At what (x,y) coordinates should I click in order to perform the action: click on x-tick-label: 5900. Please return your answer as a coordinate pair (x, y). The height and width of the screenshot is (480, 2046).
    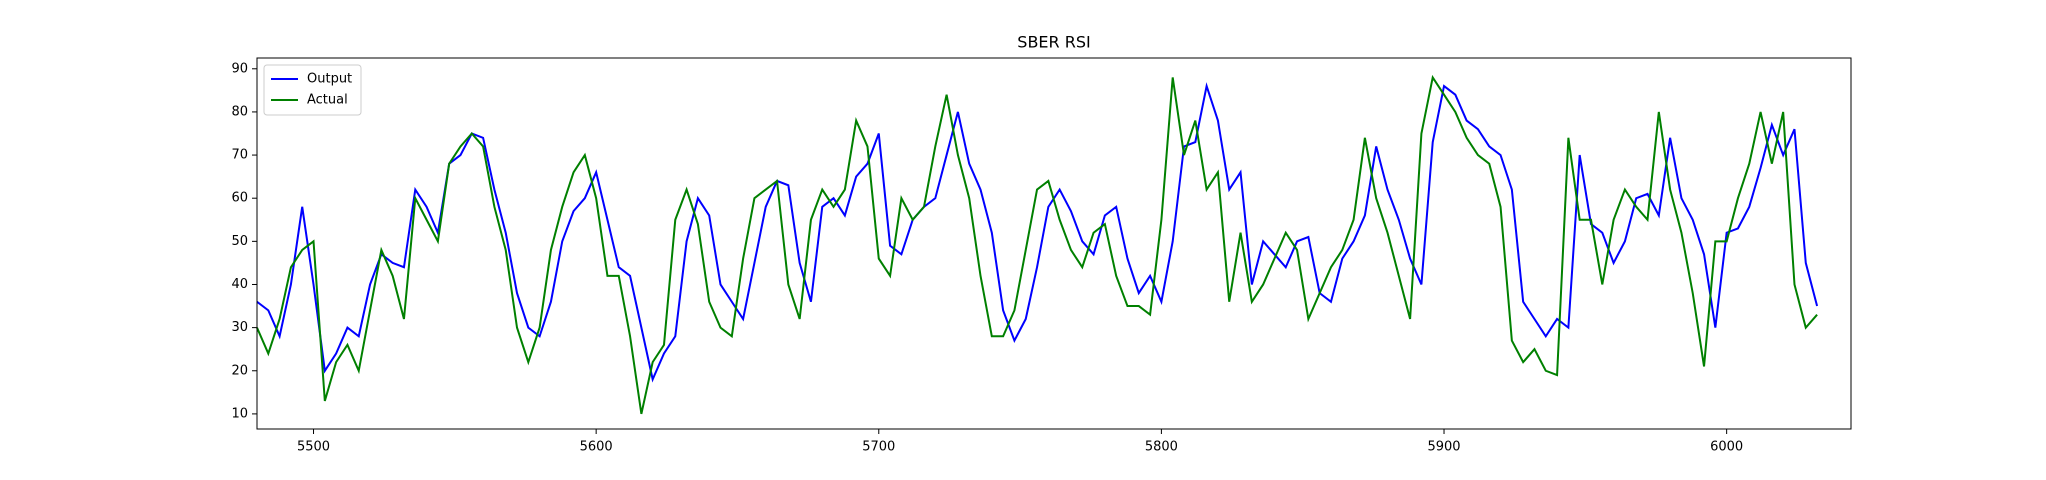
    Looking at the image, I should click on (1443, 447).